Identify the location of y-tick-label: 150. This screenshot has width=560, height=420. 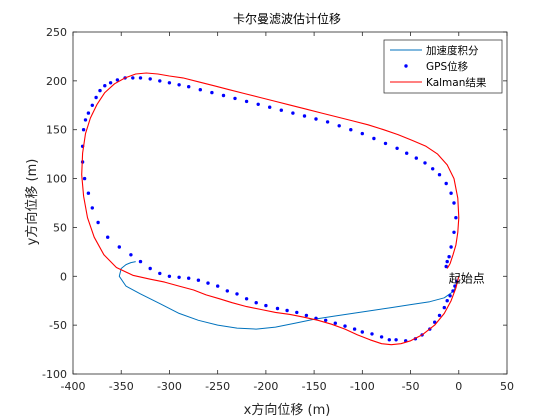
(56, 130).